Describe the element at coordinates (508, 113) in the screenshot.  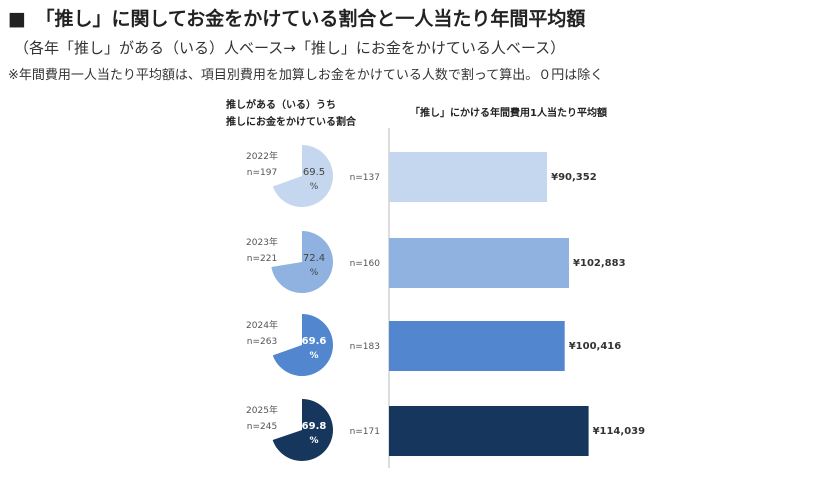
I see `bar-chart-header: 「推し」にかける年間費用1人当たり平均額` at that location.